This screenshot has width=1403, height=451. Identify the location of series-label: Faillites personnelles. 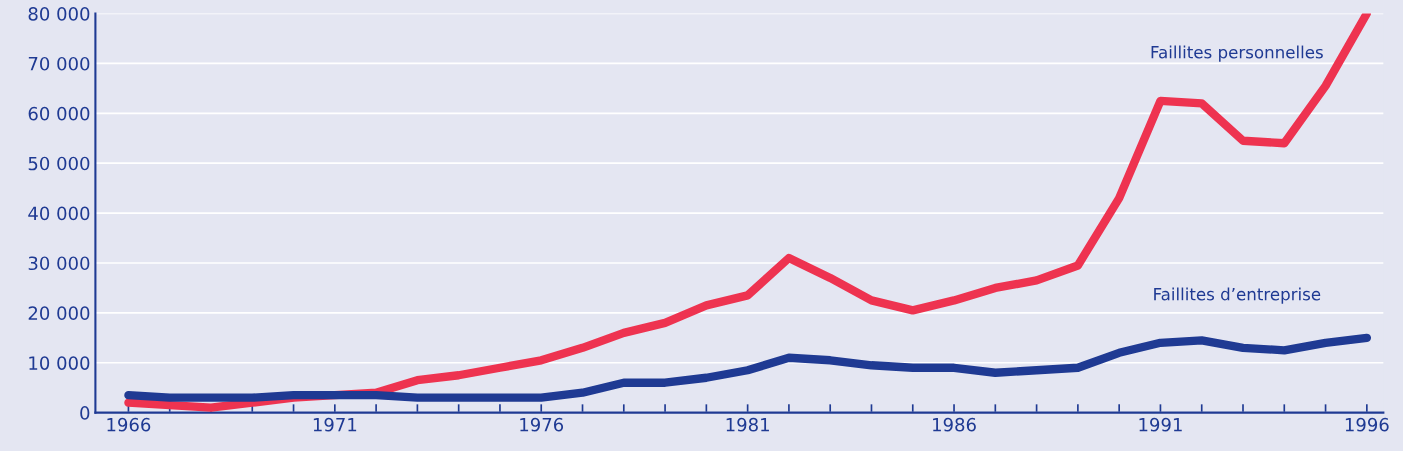
(1237, 53).